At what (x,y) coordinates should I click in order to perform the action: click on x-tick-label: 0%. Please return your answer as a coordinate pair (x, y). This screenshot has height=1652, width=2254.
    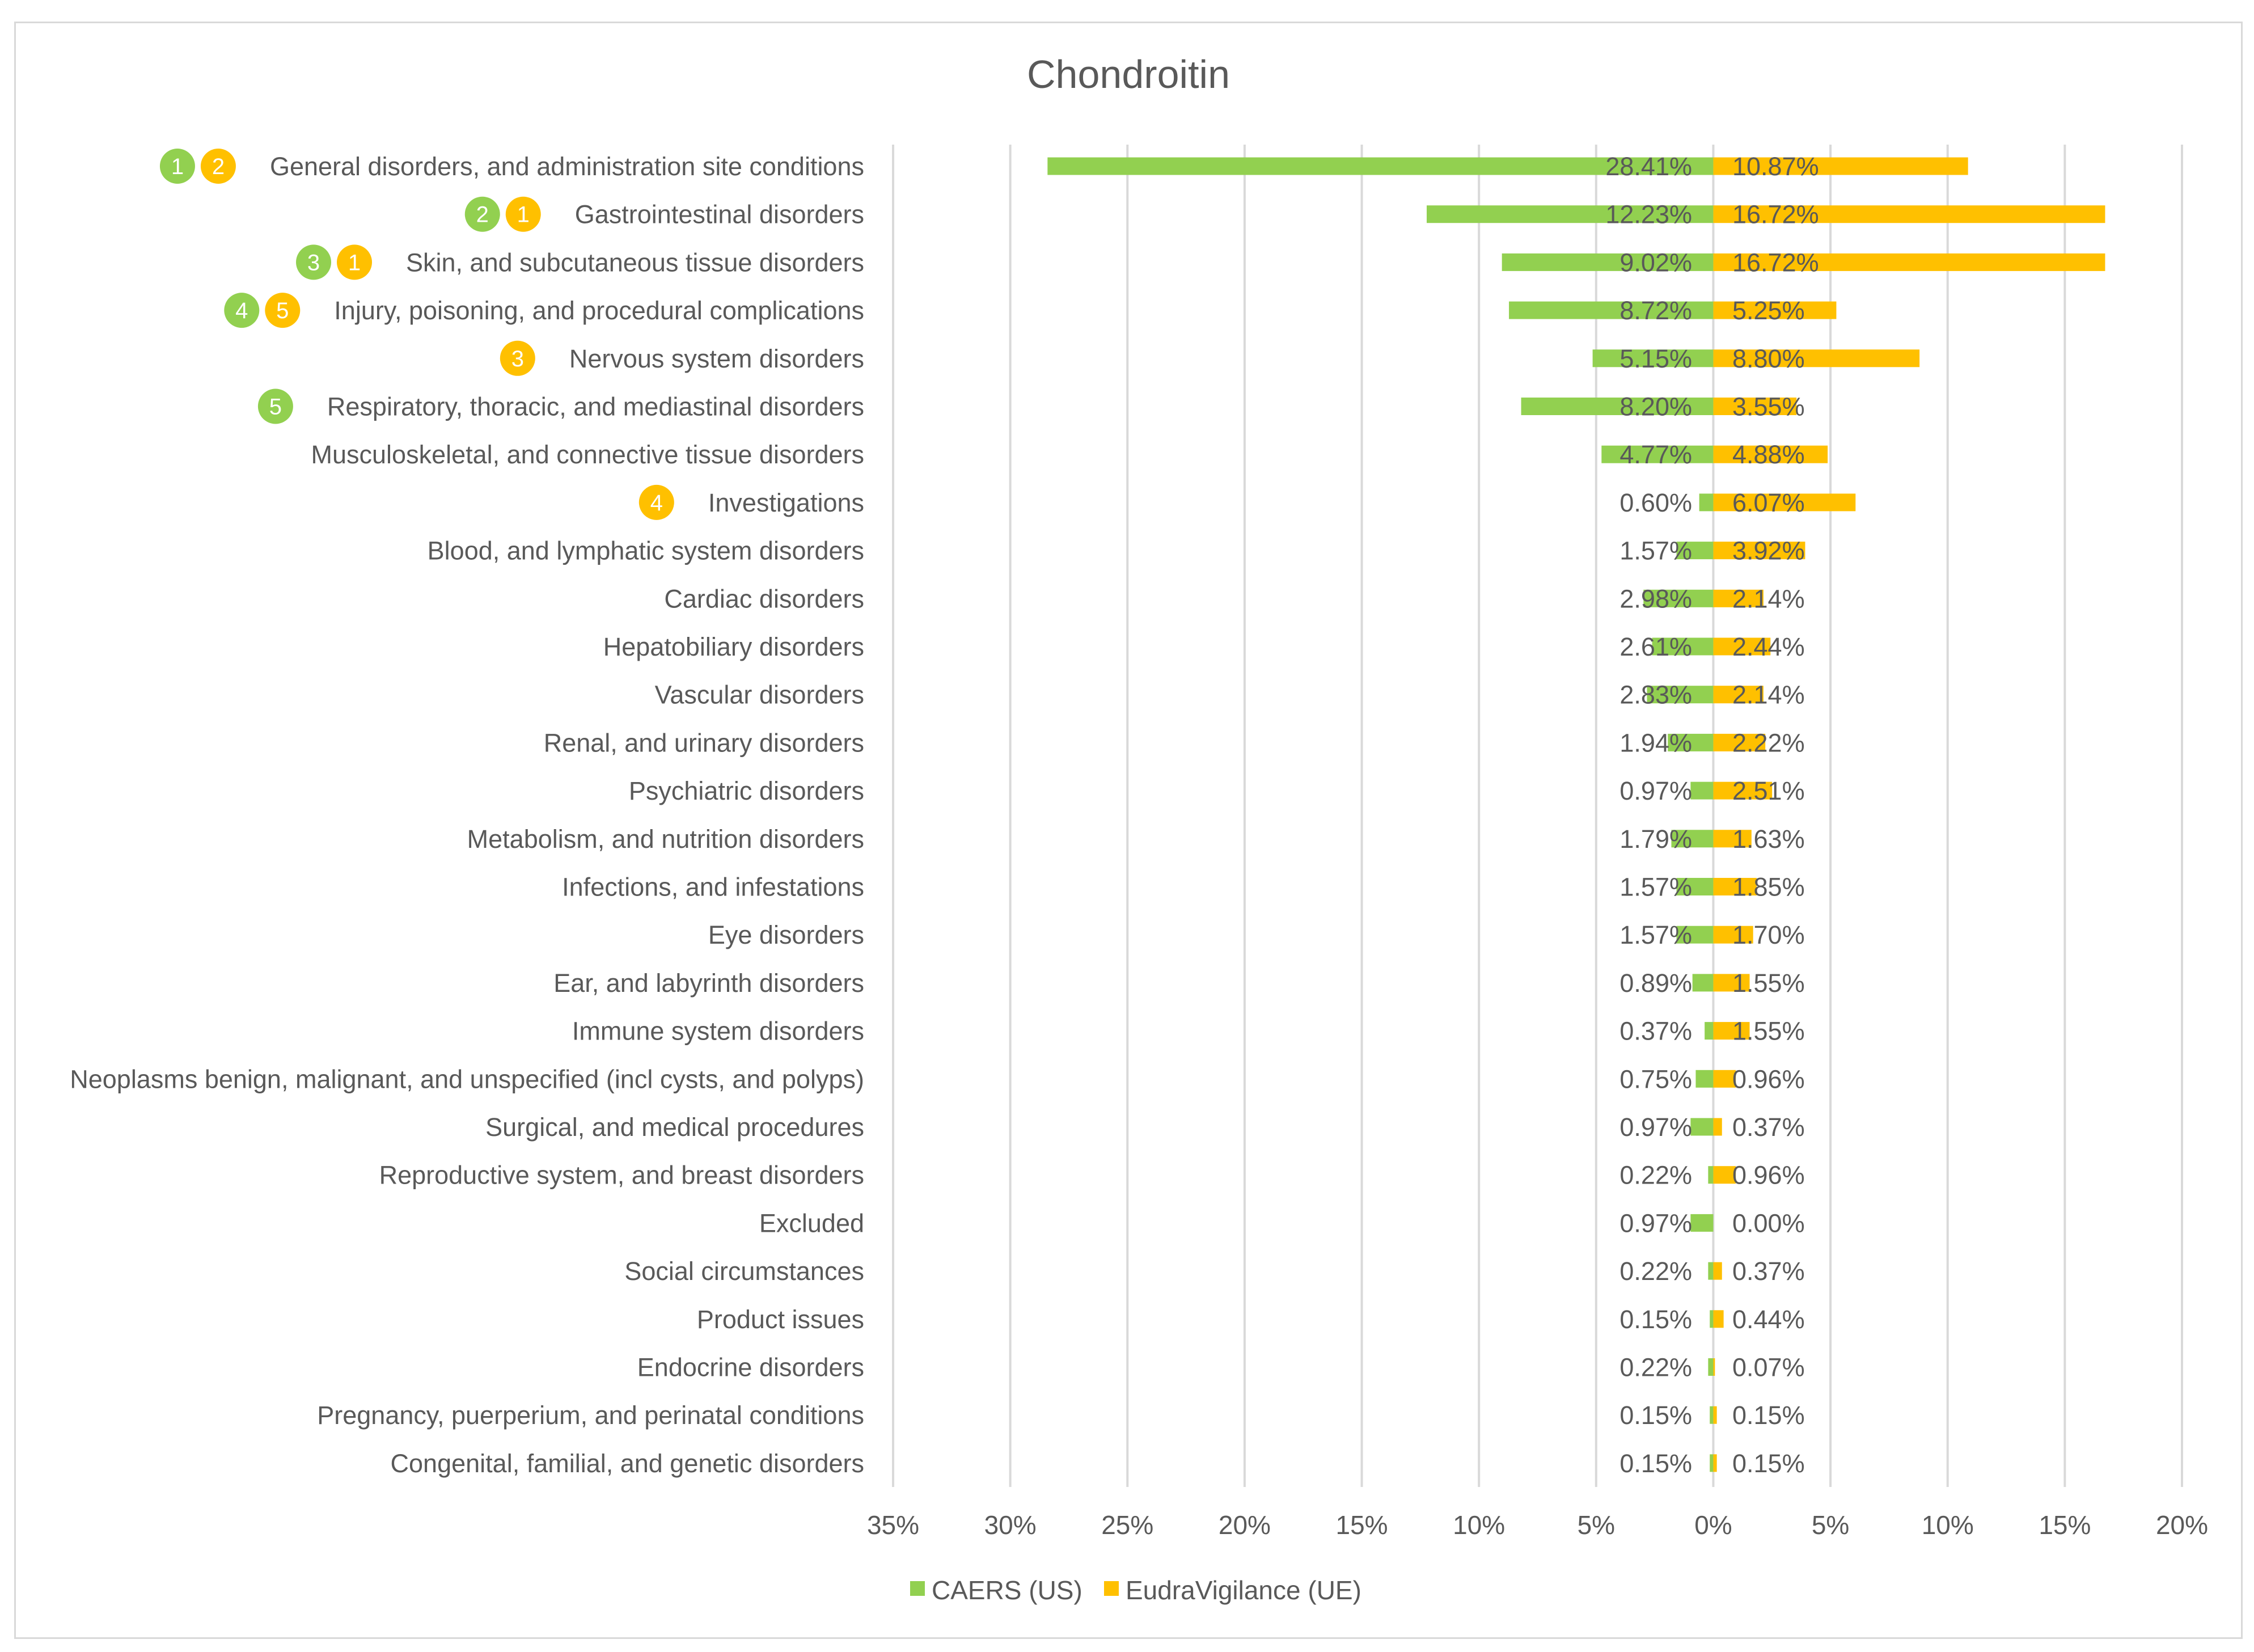
    Looking at the image, I should click on (1713, 1525).